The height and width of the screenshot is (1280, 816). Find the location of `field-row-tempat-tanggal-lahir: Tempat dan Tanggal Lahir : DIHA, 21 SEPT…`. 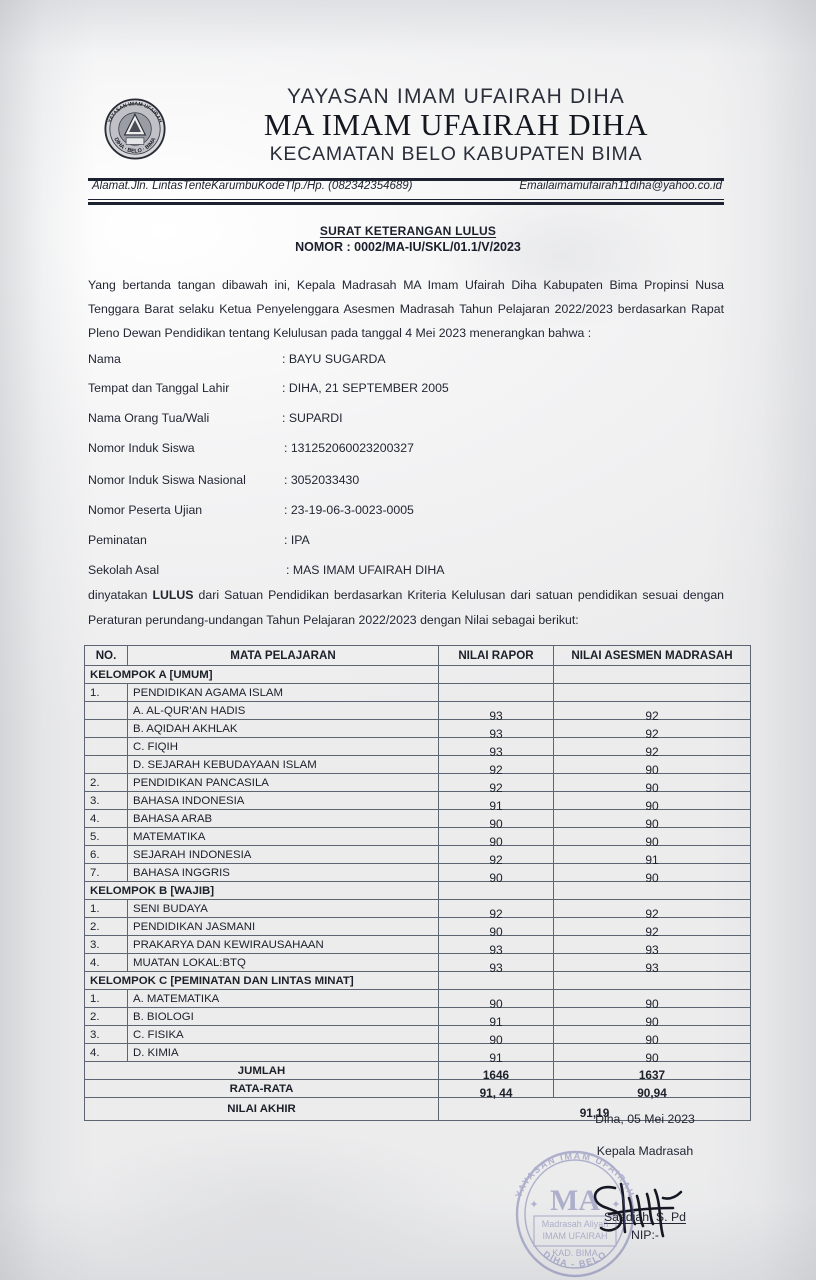

field-row-tempat-tanggal-lahir: Tempat dan Tanggal Lahir : DIHA, 21 SEPT… is located at coordinates (368, 388).